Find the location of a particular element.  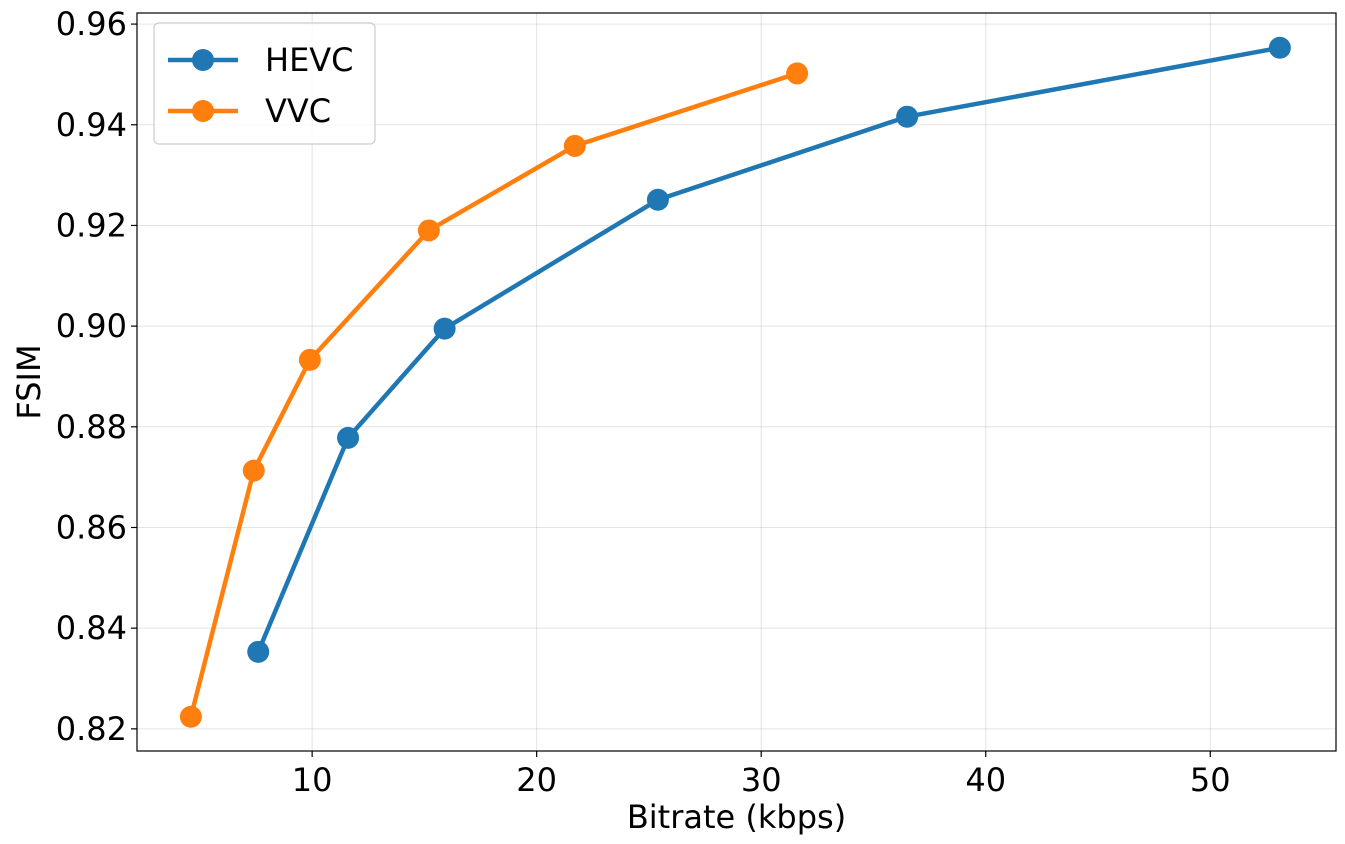

legend-item-hevc: HEVC is located at coordinates (261, 60).